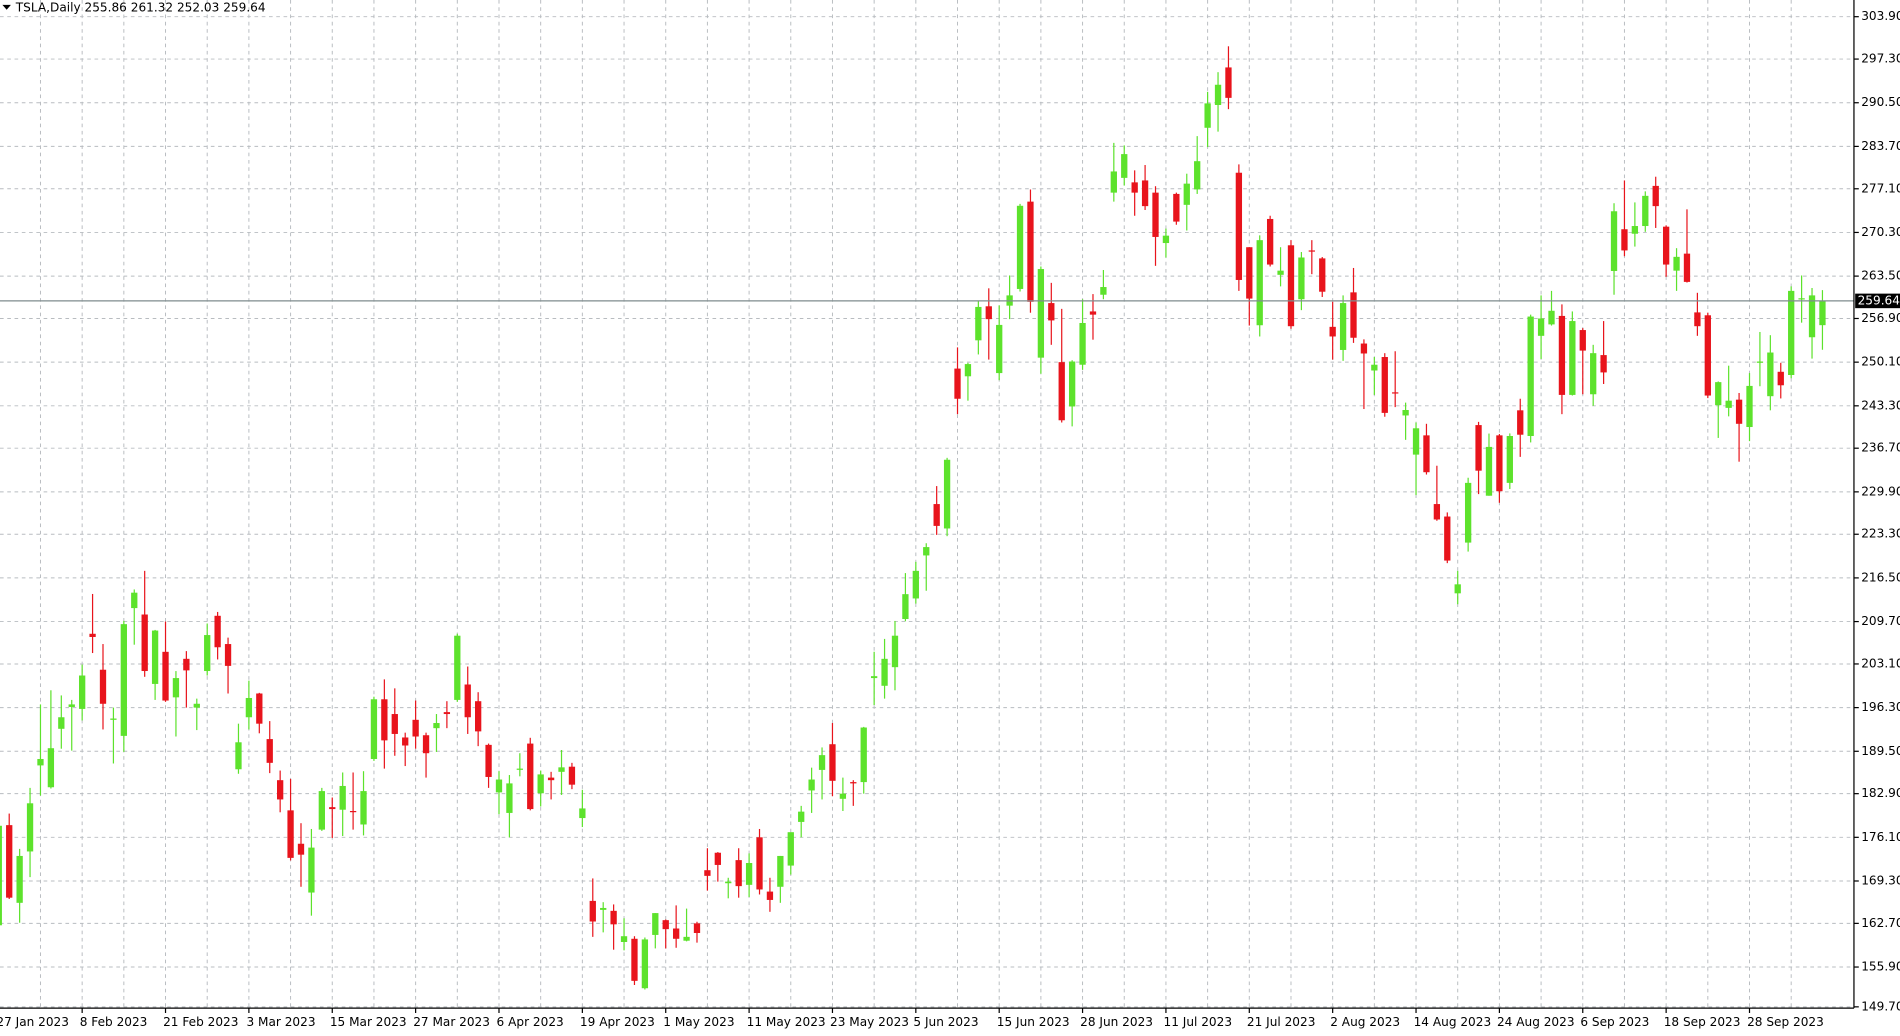 The width and height of the screenshot is (1900, 1036). I want to click on x-tick-label: 27 Mar 2023, so click(451, 1022).